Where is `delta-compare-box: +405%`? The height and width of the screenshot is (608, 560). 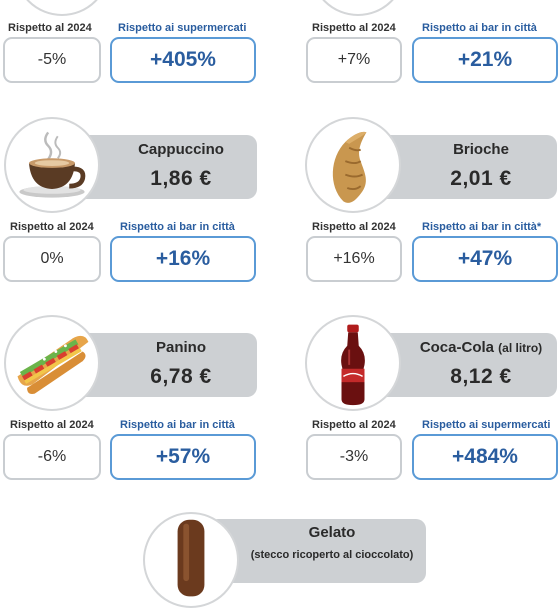
delta-compare-box: +405% is located at coordinates (183, 60).